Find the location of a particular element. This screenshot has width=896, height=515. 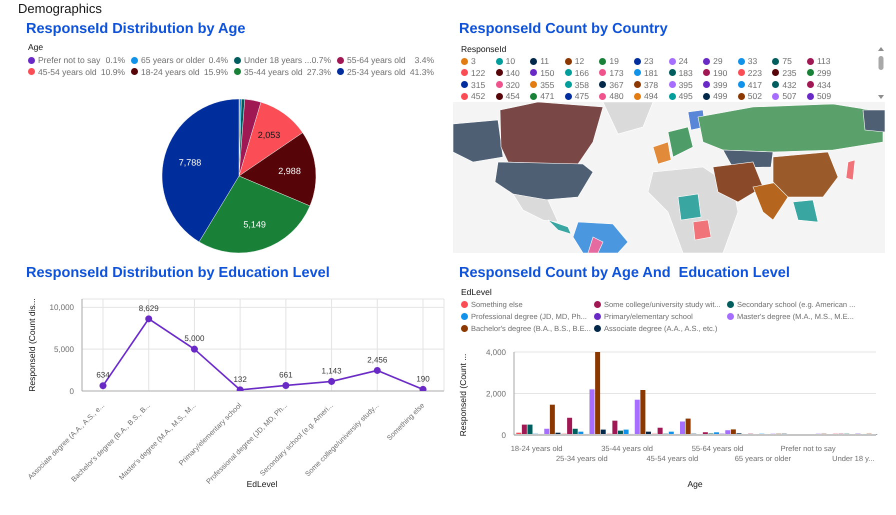

category-label: 502 is located at coordinates (755, 96).